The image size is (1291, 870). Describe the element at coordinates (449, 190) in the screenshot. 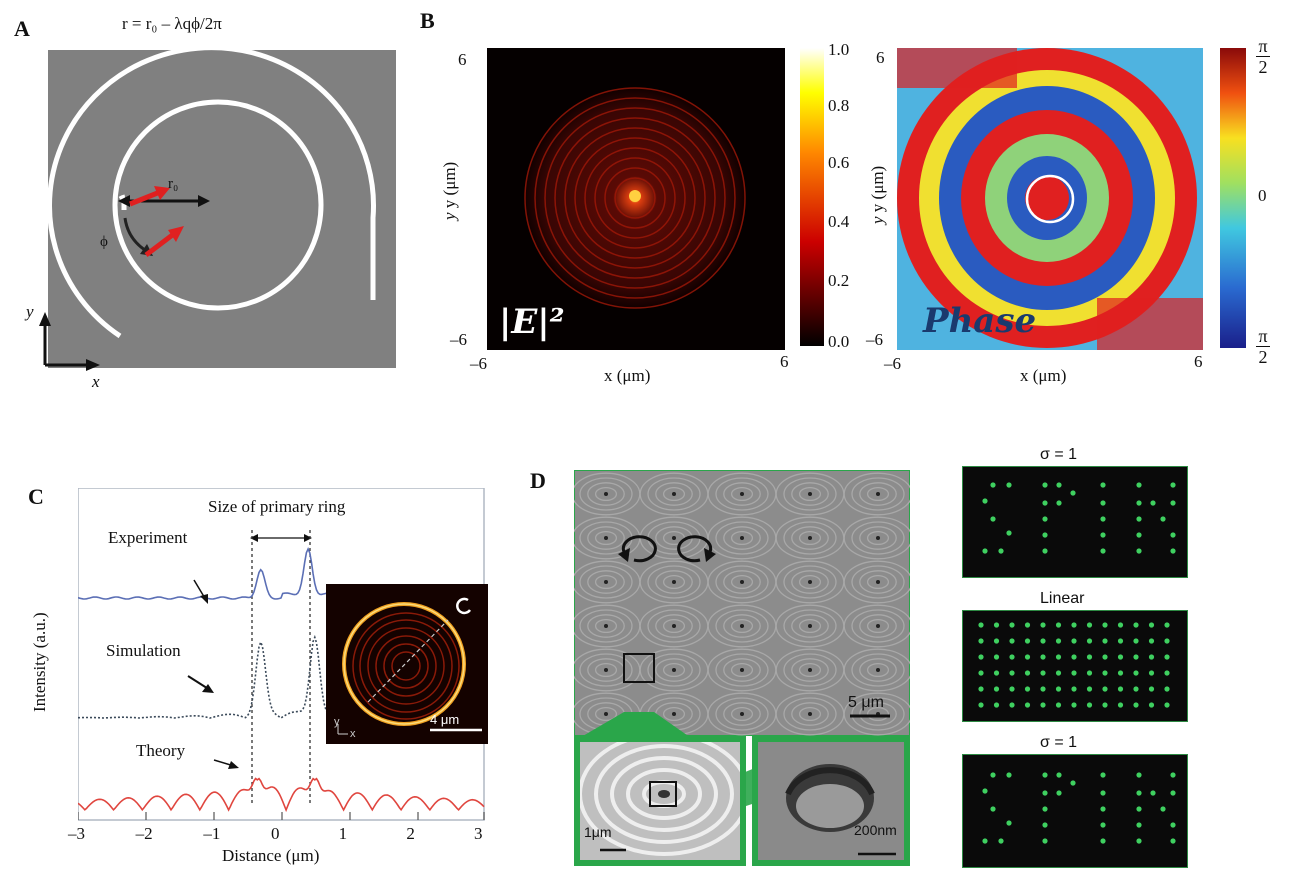

I see `b-left-ylabel: y y (μm)` at that location.